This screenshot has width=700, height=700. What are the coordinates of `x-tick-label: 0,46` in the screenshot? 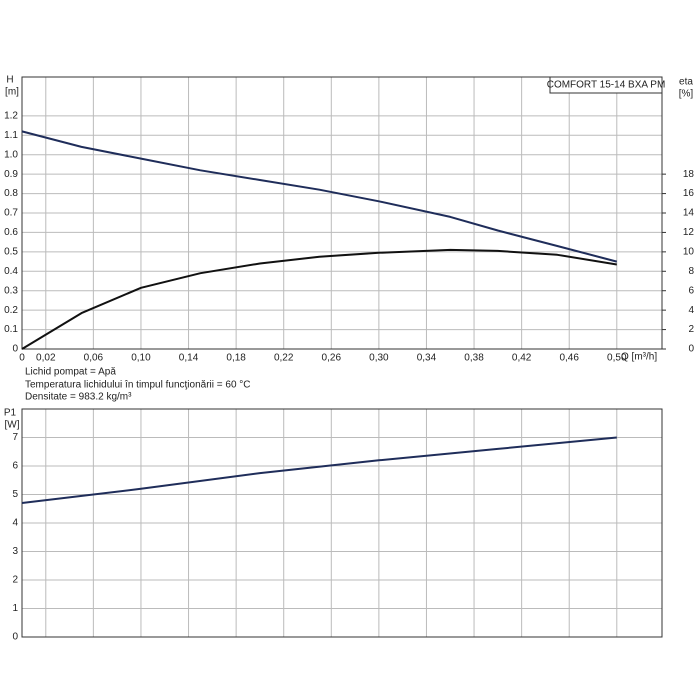 It's located at (569, 358).